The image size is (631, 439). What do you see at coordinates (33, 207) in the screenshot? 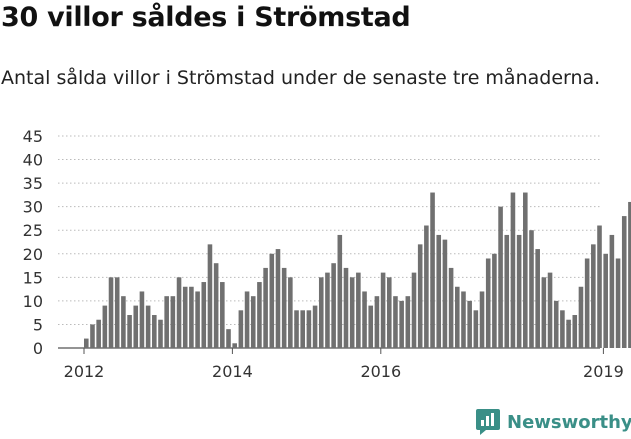
I see `y-tick-label: 30` at bounding box center [33, 207].